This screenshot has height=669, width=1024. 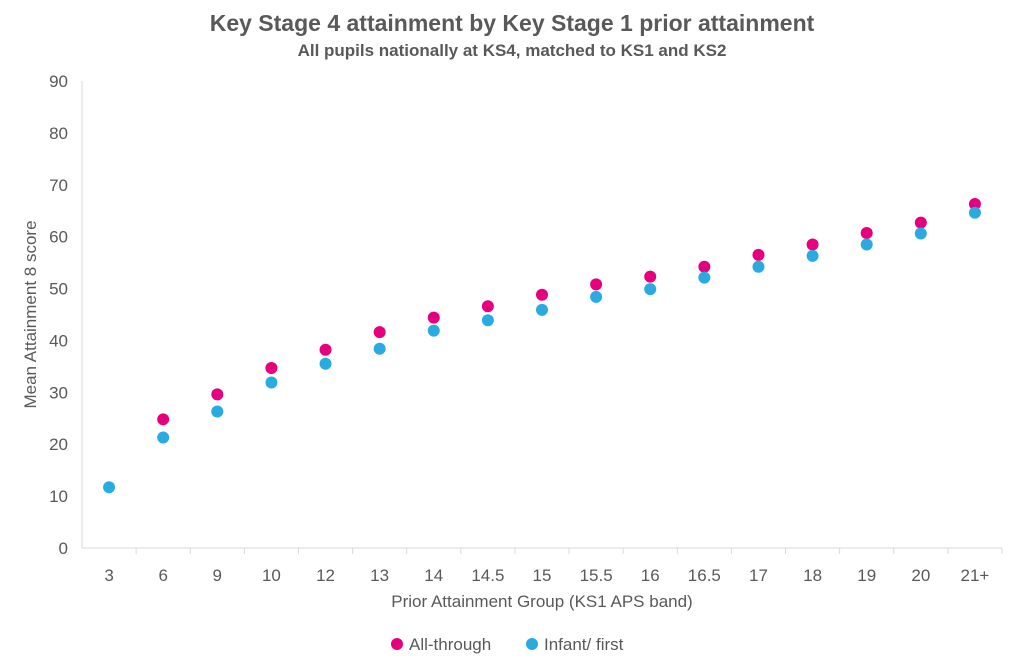 I want to click on legend-label-1: Infant/ first, so click(x=584, y=644).